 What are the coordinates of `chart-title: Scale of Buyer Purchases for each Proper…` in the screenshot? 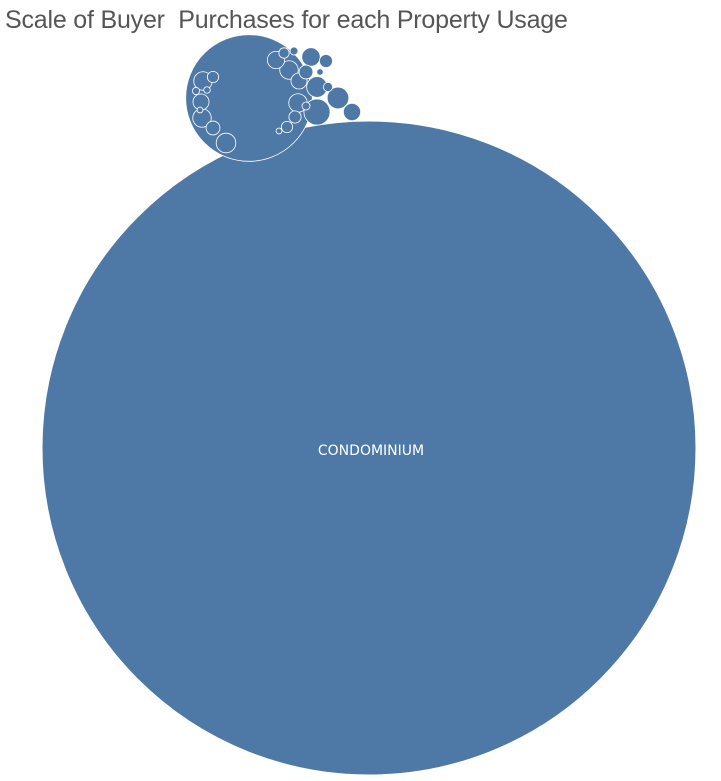 It's located at (286, 20).